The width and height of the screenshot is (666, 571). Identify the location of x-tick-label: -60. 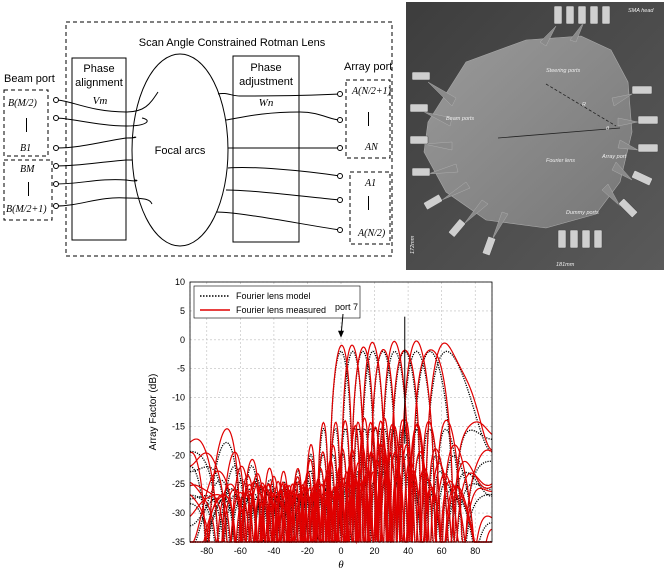
(240, 551).